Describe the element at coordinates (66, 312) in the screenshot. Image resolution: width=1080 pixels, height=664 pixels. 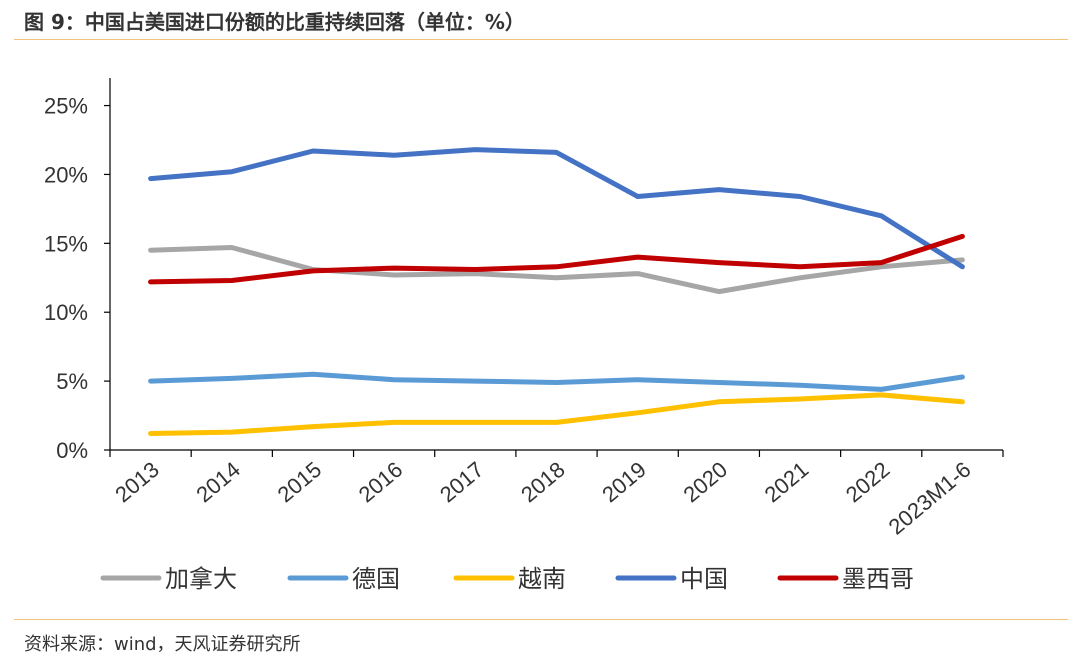
I see `y-tick-label: 10%` at that location.